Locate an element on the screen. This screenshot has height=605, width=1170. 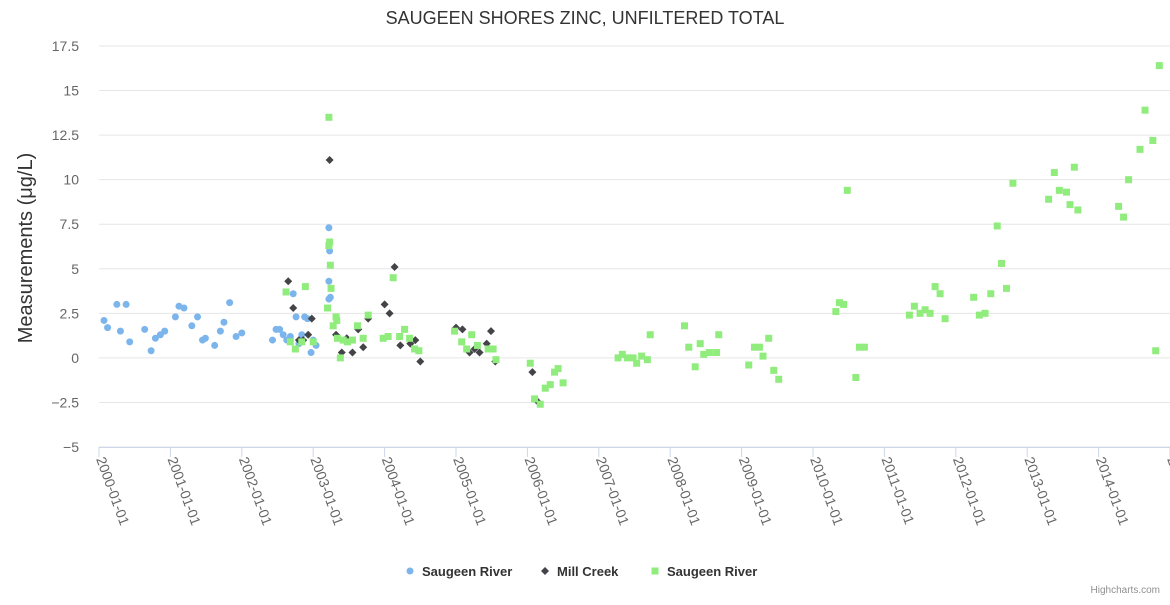
credits-link: Highcharts.com is located at coordinates (1125, 590).